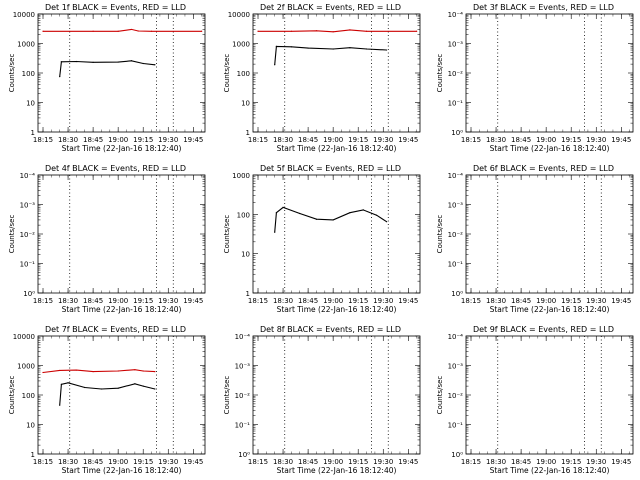 This screenshot has height=480, width=640. Describe the element at coordinates (115, 7) in the screenshot. I see `chart-title: Det 1f BLACK = Events, RED = LLD` at that location.